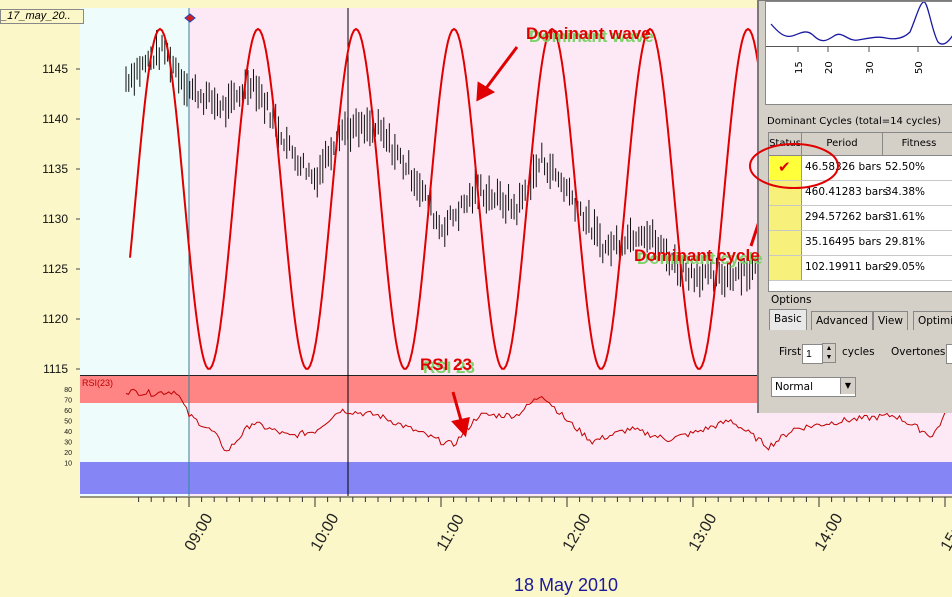  I want to click on tab-advanced: Advanced, so click(842, 320).